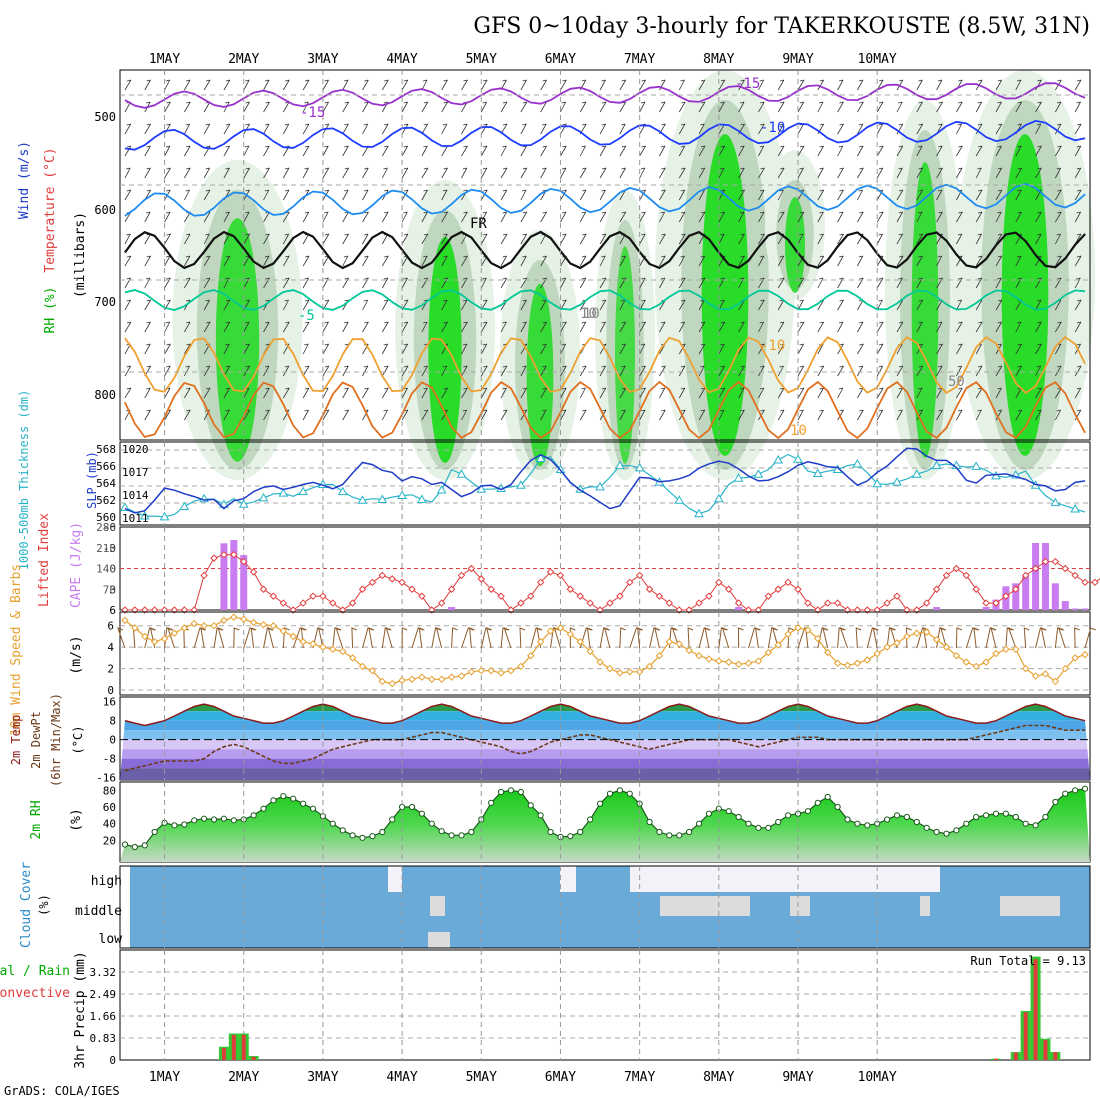  Describe the element at coordinates (605, 1005) in the screenshot. I see `precip-panel-frame` at that location.